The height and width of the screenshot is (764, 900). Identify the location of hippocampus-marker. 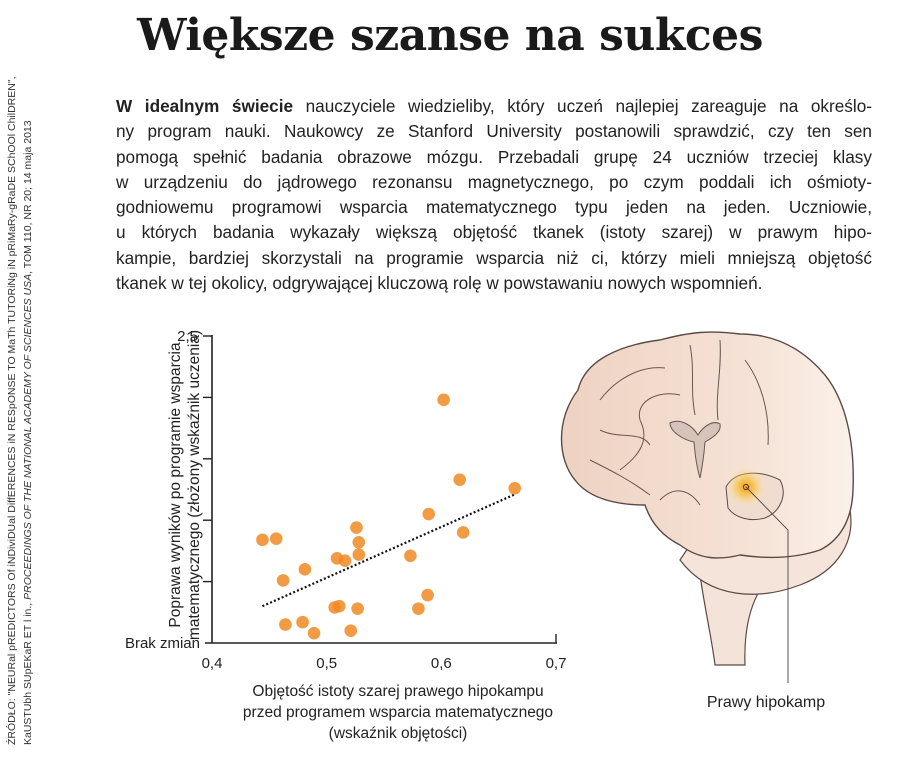
(746, 487).